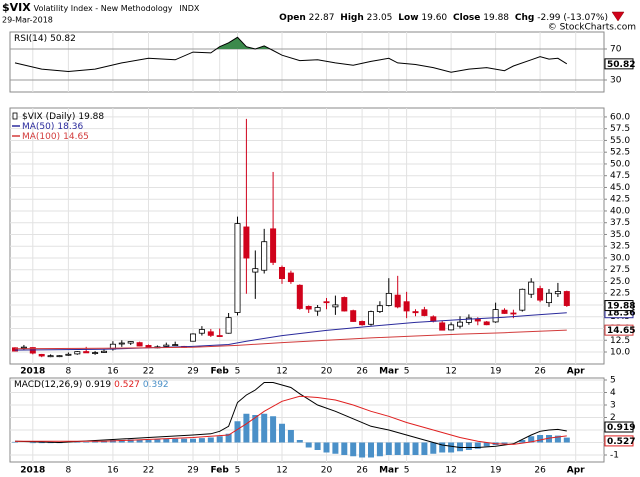 The height and width of the screenshot is (477, 640). What do you see at coordinates (620, 282) in the screenshot?
I see `y-tick-label: 25.0` at bounding box center [620, 282].